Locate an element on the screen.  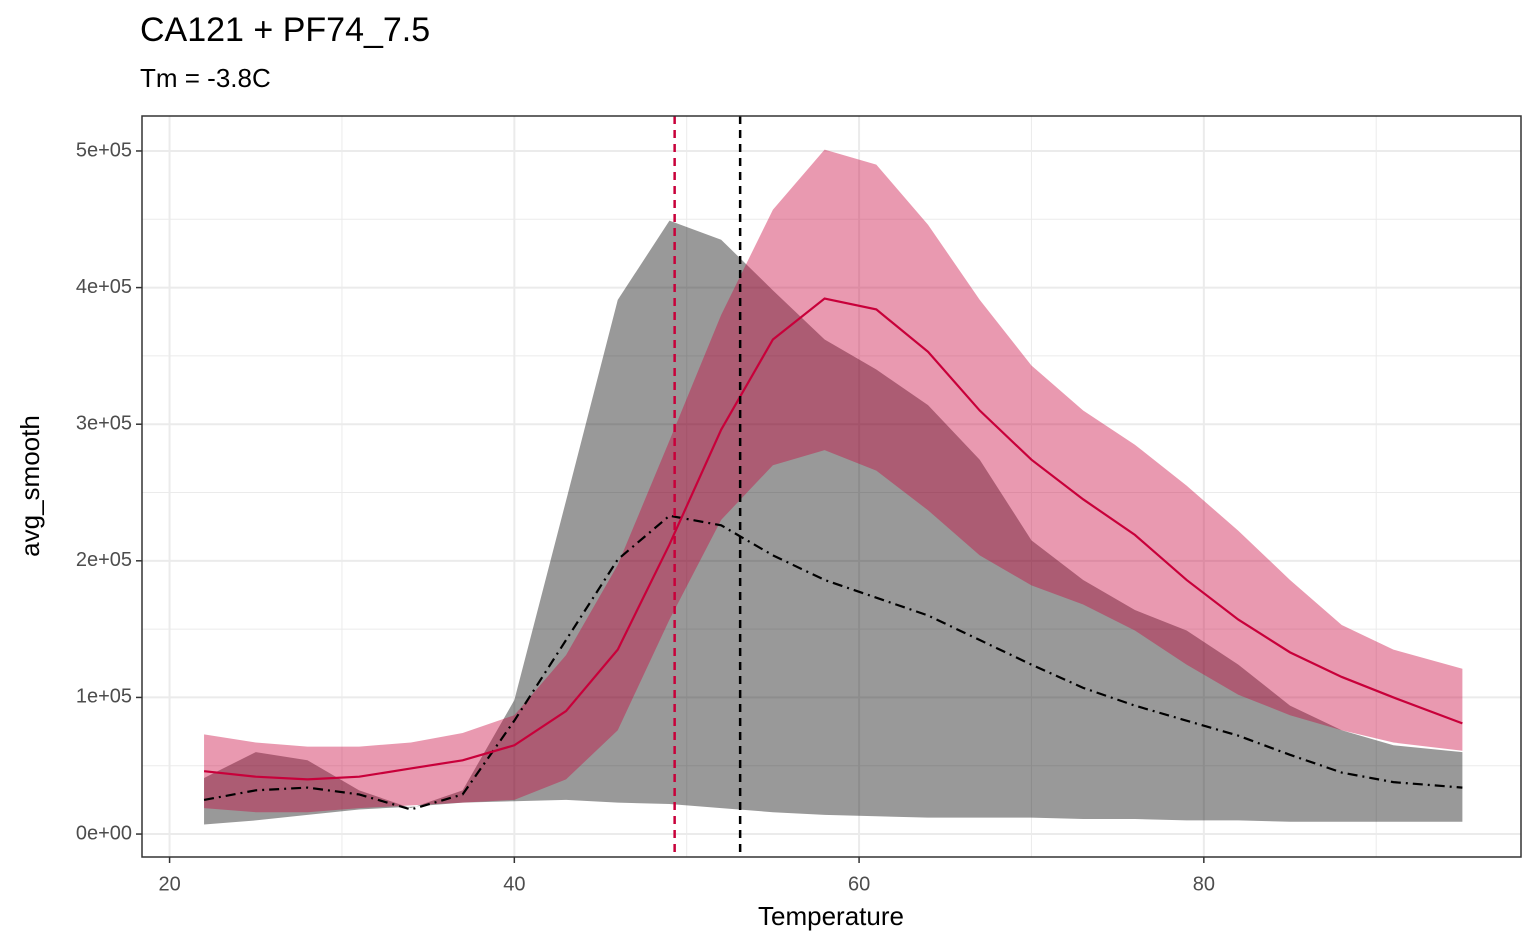
x-tick-label: 80 is located at coordinates (1204, 884).